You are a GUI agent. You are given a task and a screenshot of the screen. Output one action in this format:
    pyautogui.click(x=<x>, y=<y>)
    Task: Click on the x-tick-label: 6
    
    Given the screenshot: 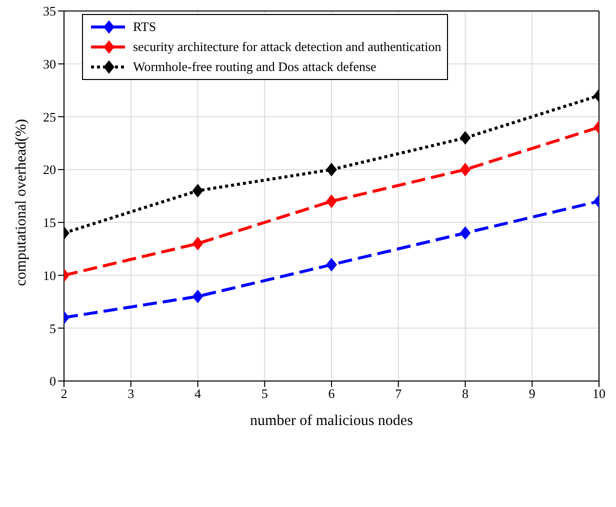 What is the action you would take?
    pyautogui.click(x=332, y=394)
    